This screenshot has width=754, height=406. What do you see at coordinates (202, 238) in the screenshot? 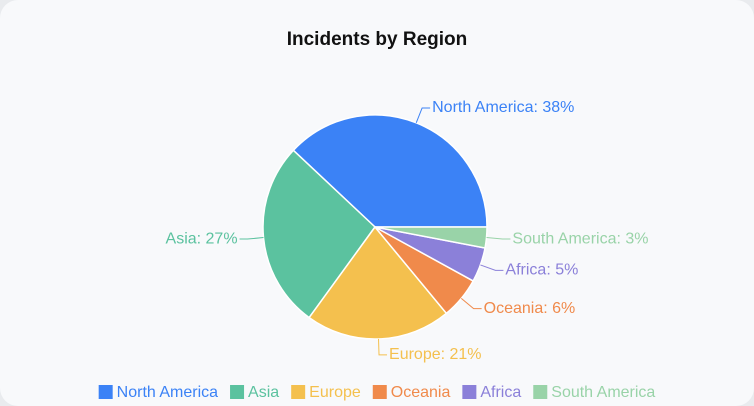
I see `data-label: Asia: 27%` at bounding box center [202, 238].